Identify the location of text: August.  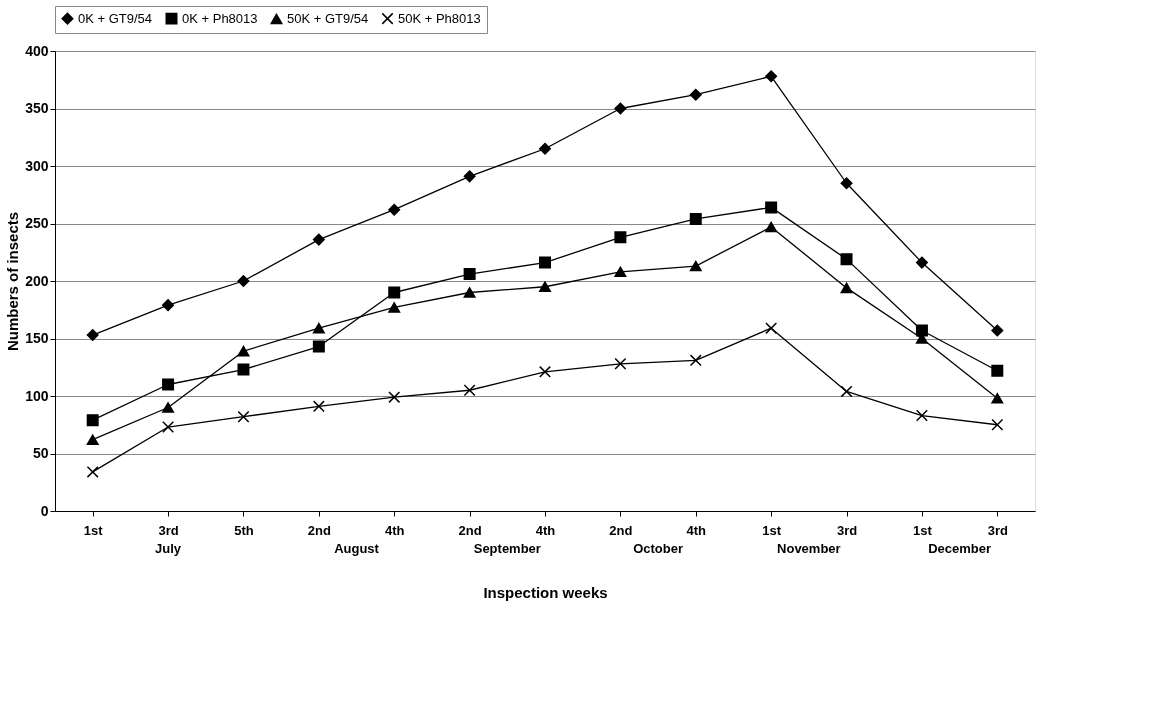
(357, 548).